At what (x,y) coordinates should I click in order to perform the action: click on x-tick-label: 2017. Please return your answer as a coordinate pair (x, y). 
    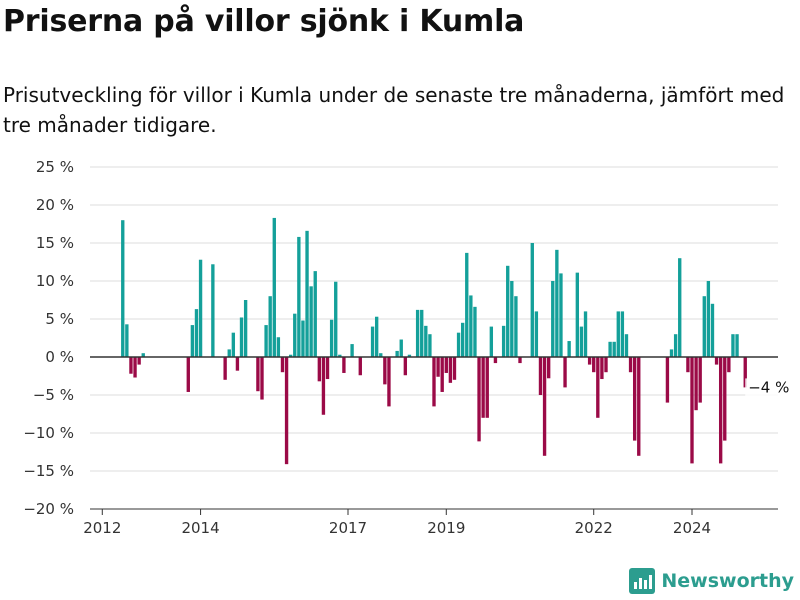
    Looking at the image, I should click on (348, 528).